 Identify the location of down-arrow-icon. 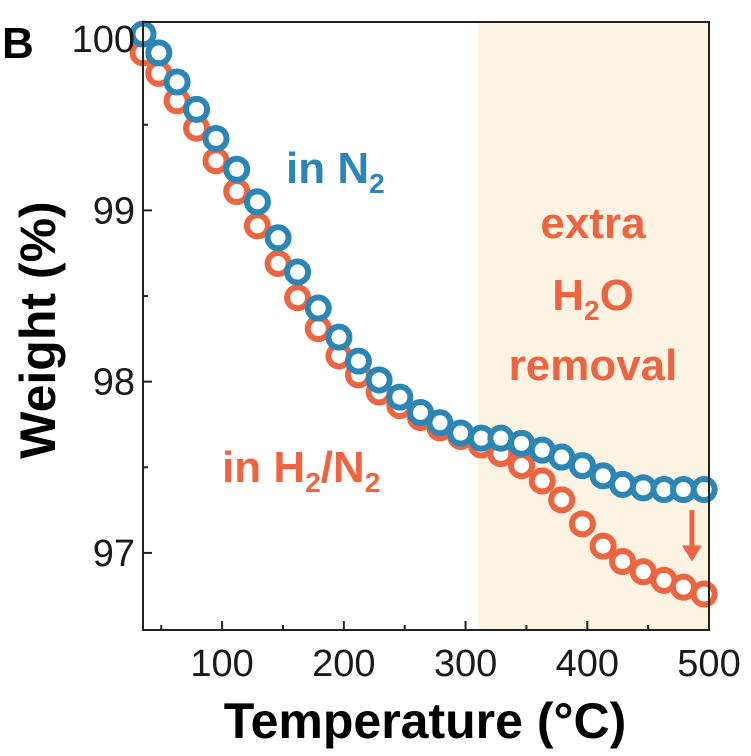
(691, 536).